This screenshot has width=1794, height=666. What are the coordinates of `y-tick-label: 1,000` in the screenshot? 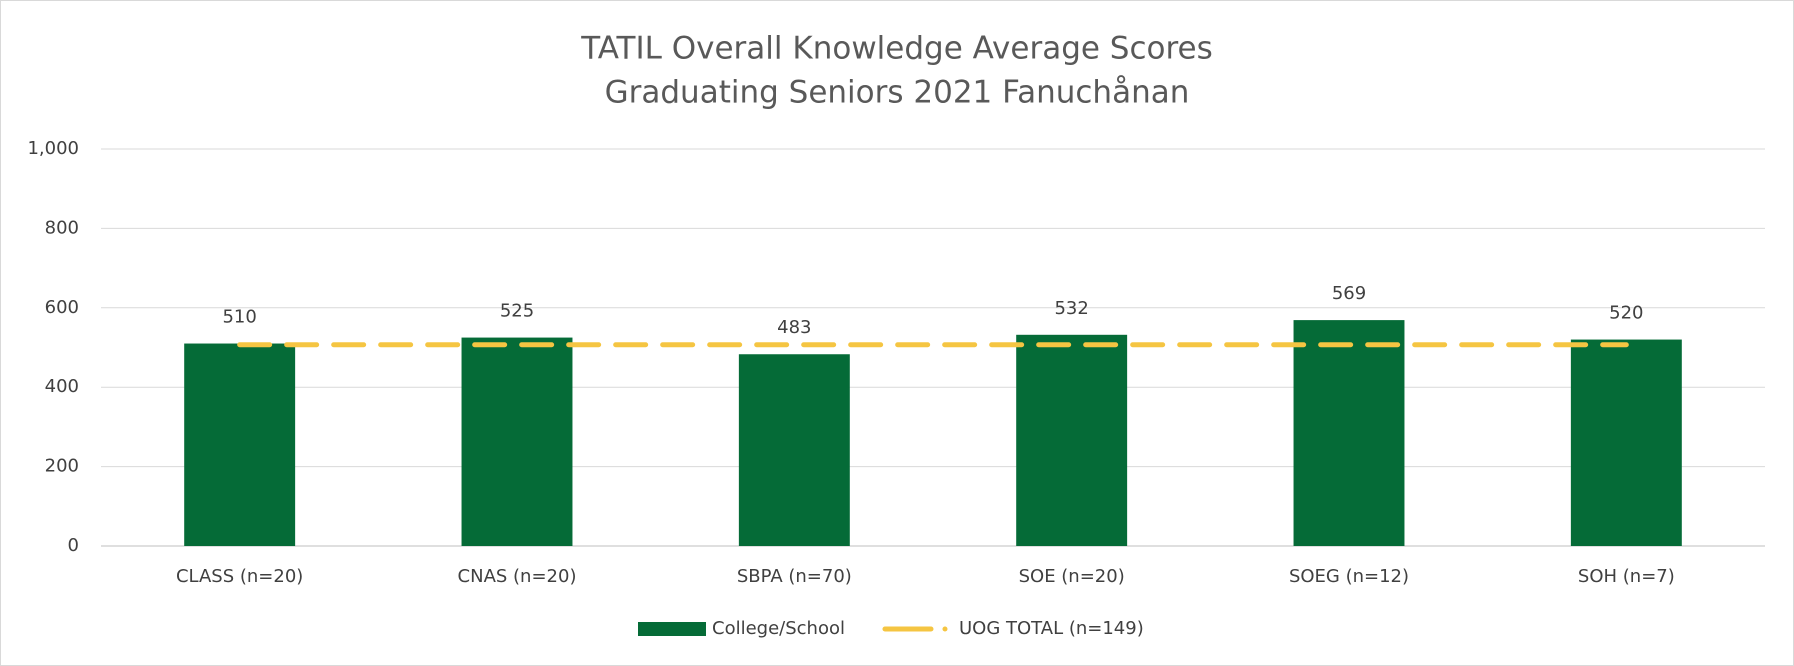 It's located at (53, 148).